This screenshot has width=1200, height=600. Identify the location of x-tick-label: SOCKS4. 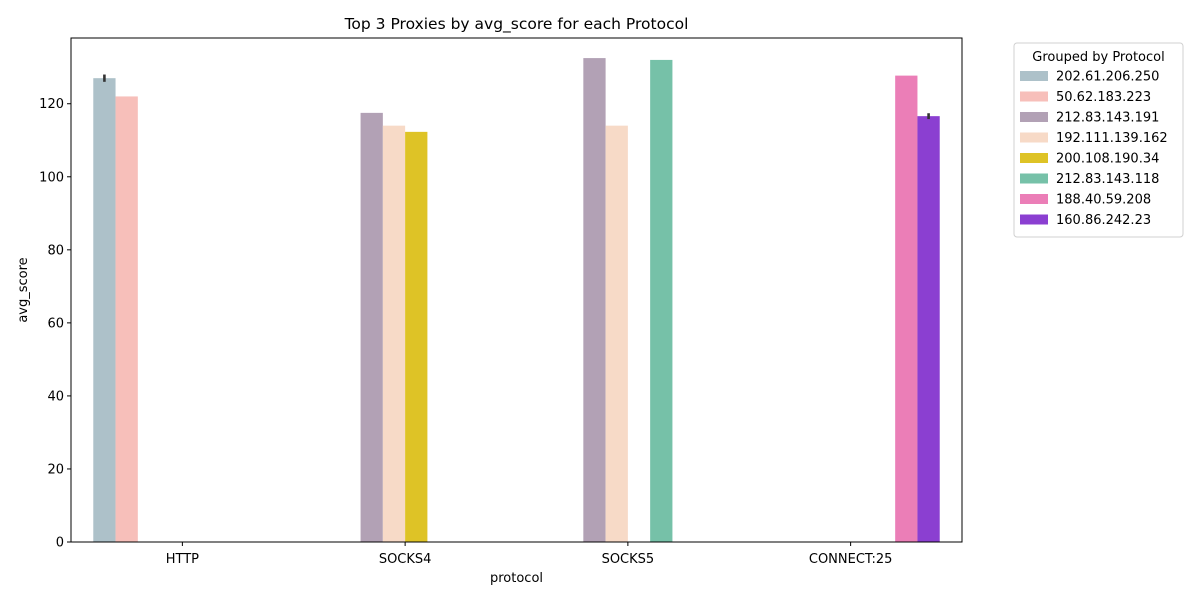
(405, 559).